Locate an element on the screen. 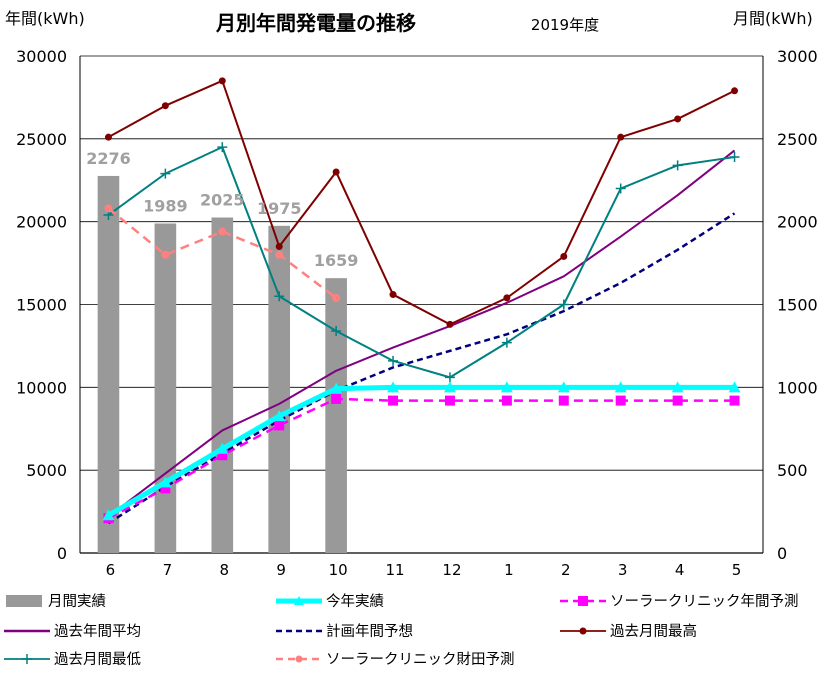 This screenshot has height=673, width=829. legend-item-monthly-actual: 月間実績 is located at coordinates (55, 600).